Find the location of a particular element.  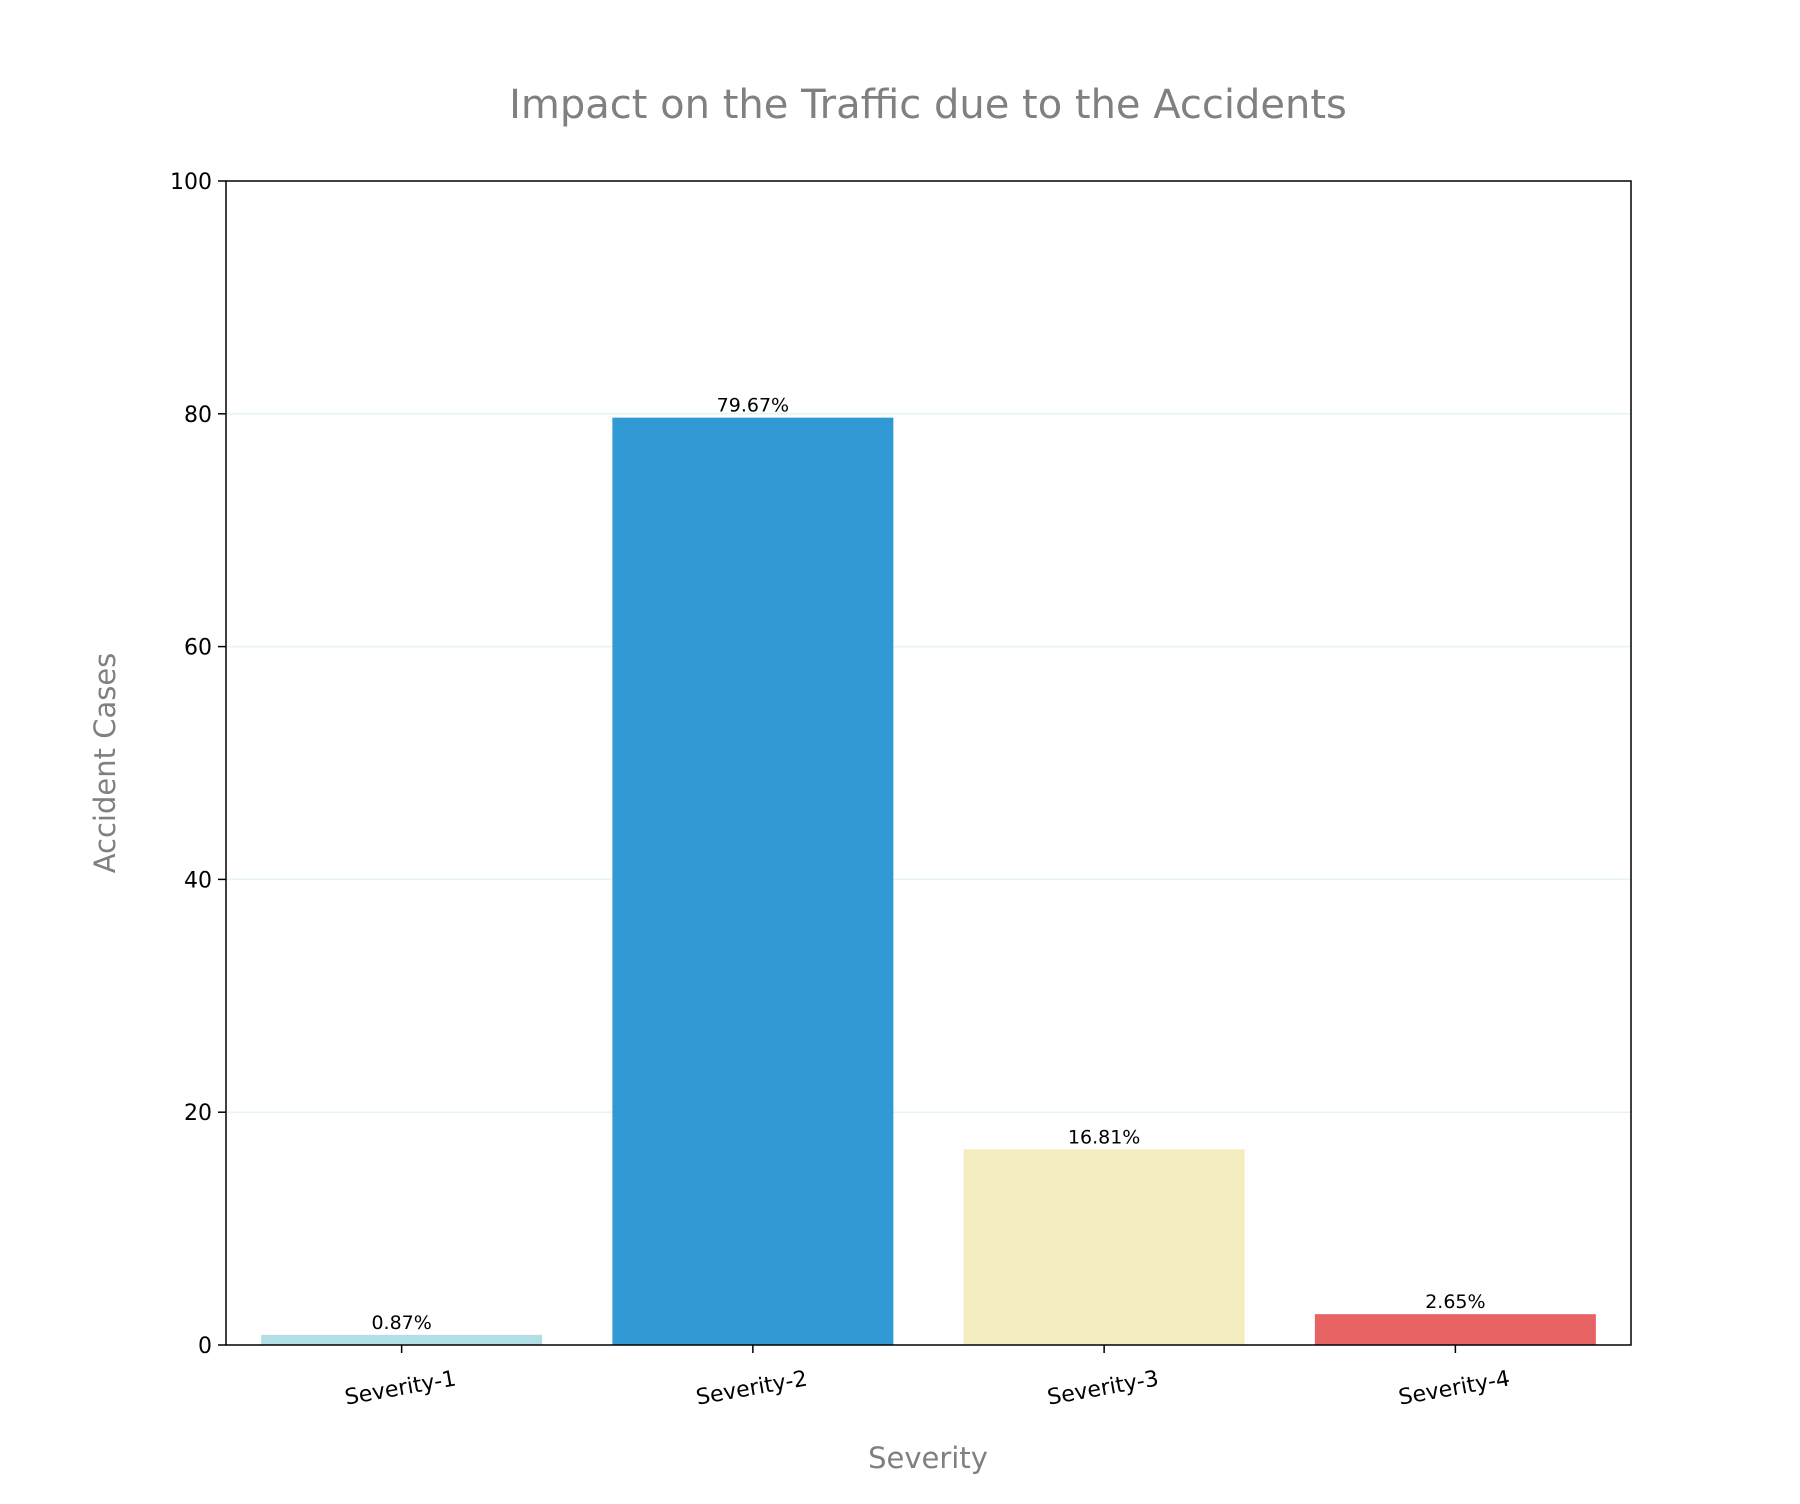

y-tick-label: 100 is located at coordinates (191, 182).